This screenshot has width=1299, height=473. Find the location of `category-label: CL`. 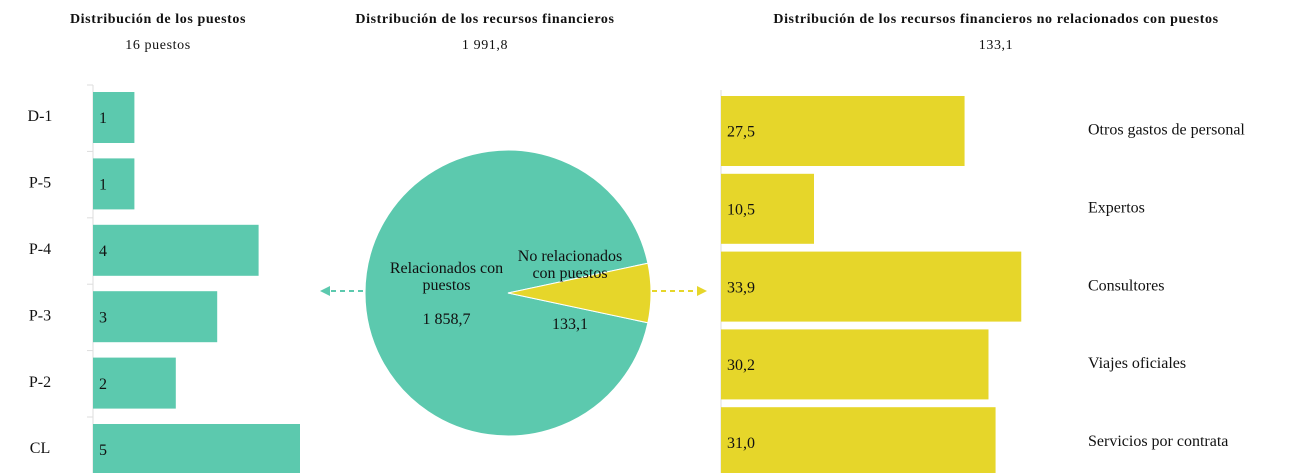

category-label: CL is located at coordinates (40, 448).